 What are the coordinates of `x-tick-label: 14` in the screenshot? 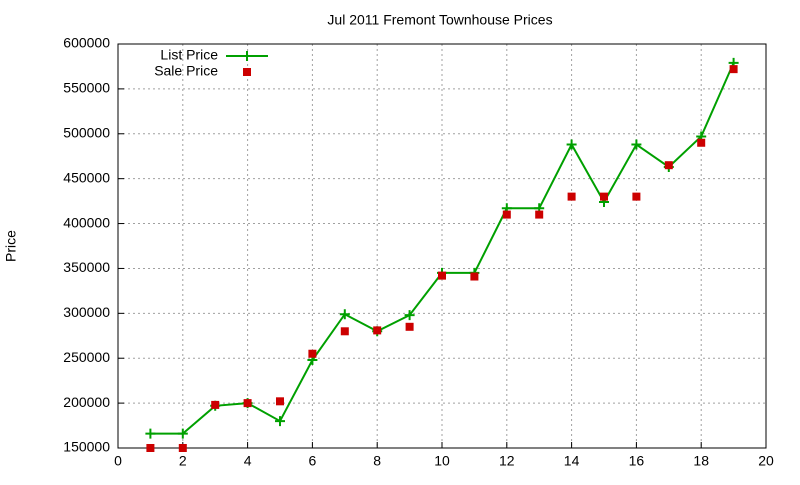 It's located at (572, 461).